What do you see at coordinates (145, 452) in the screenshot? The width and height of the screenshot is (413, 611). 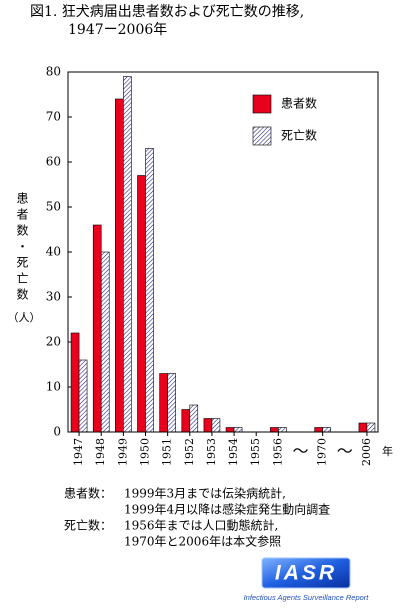 I see `x-tick-label: 1950` at bounding box center [145, 452].